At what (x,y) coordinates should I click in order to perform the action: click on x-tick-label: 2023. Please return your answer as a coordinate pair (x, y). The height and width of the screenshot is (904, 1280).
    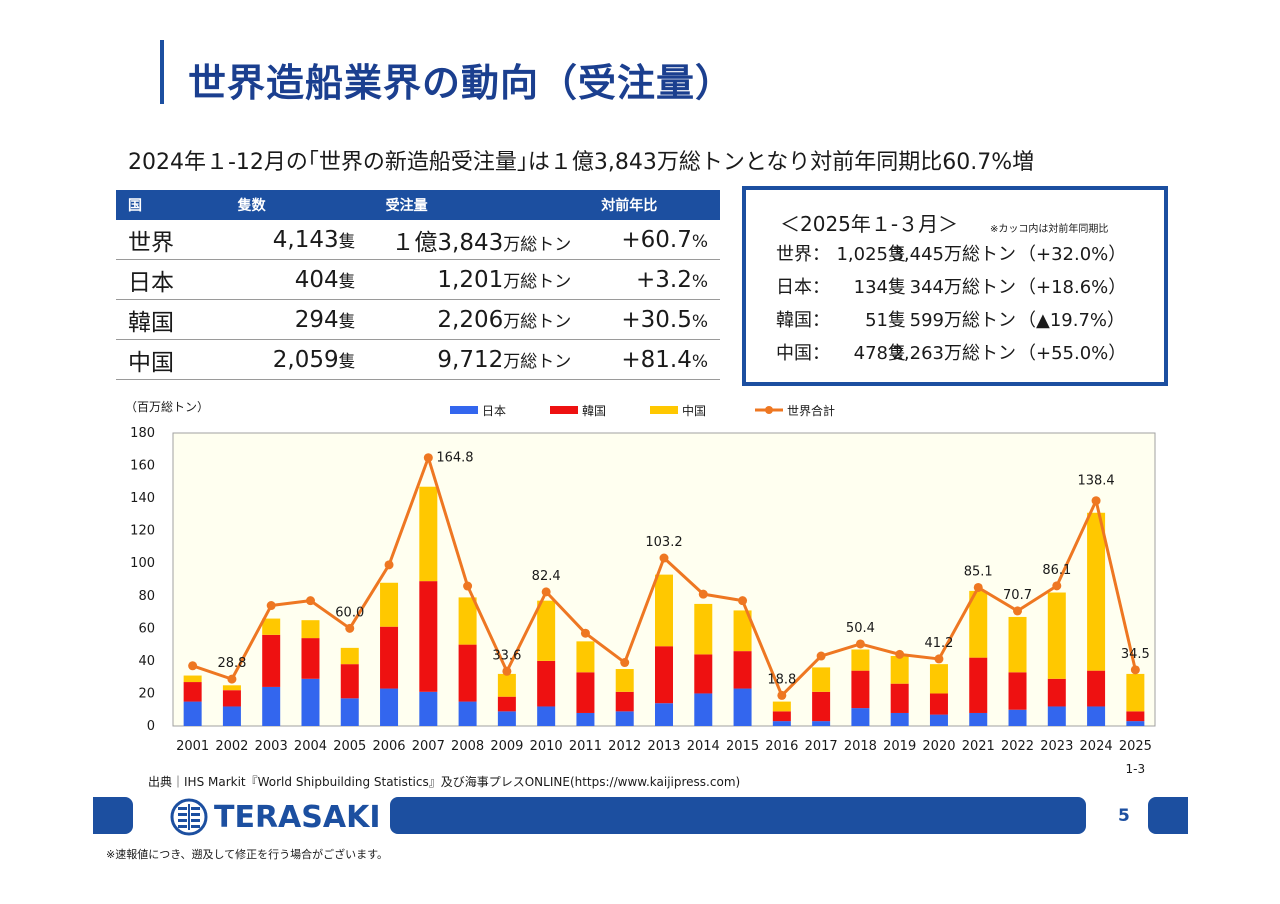
    Looking at the image, I should click on (1056, 746).